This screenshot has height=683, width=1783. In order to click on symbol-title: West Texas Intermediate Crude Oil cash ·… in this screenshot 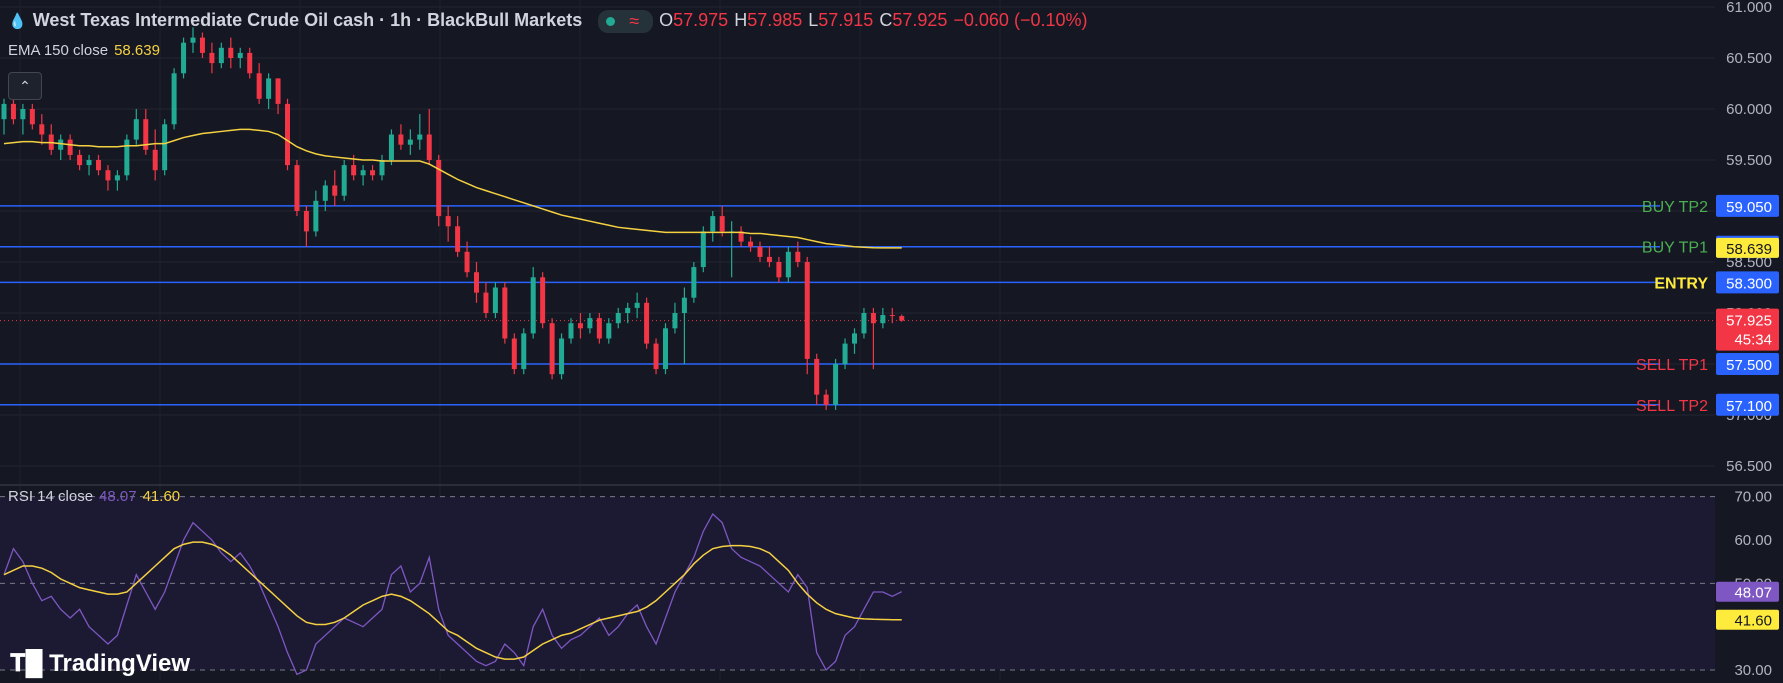, I will do `click(307, 20)`.